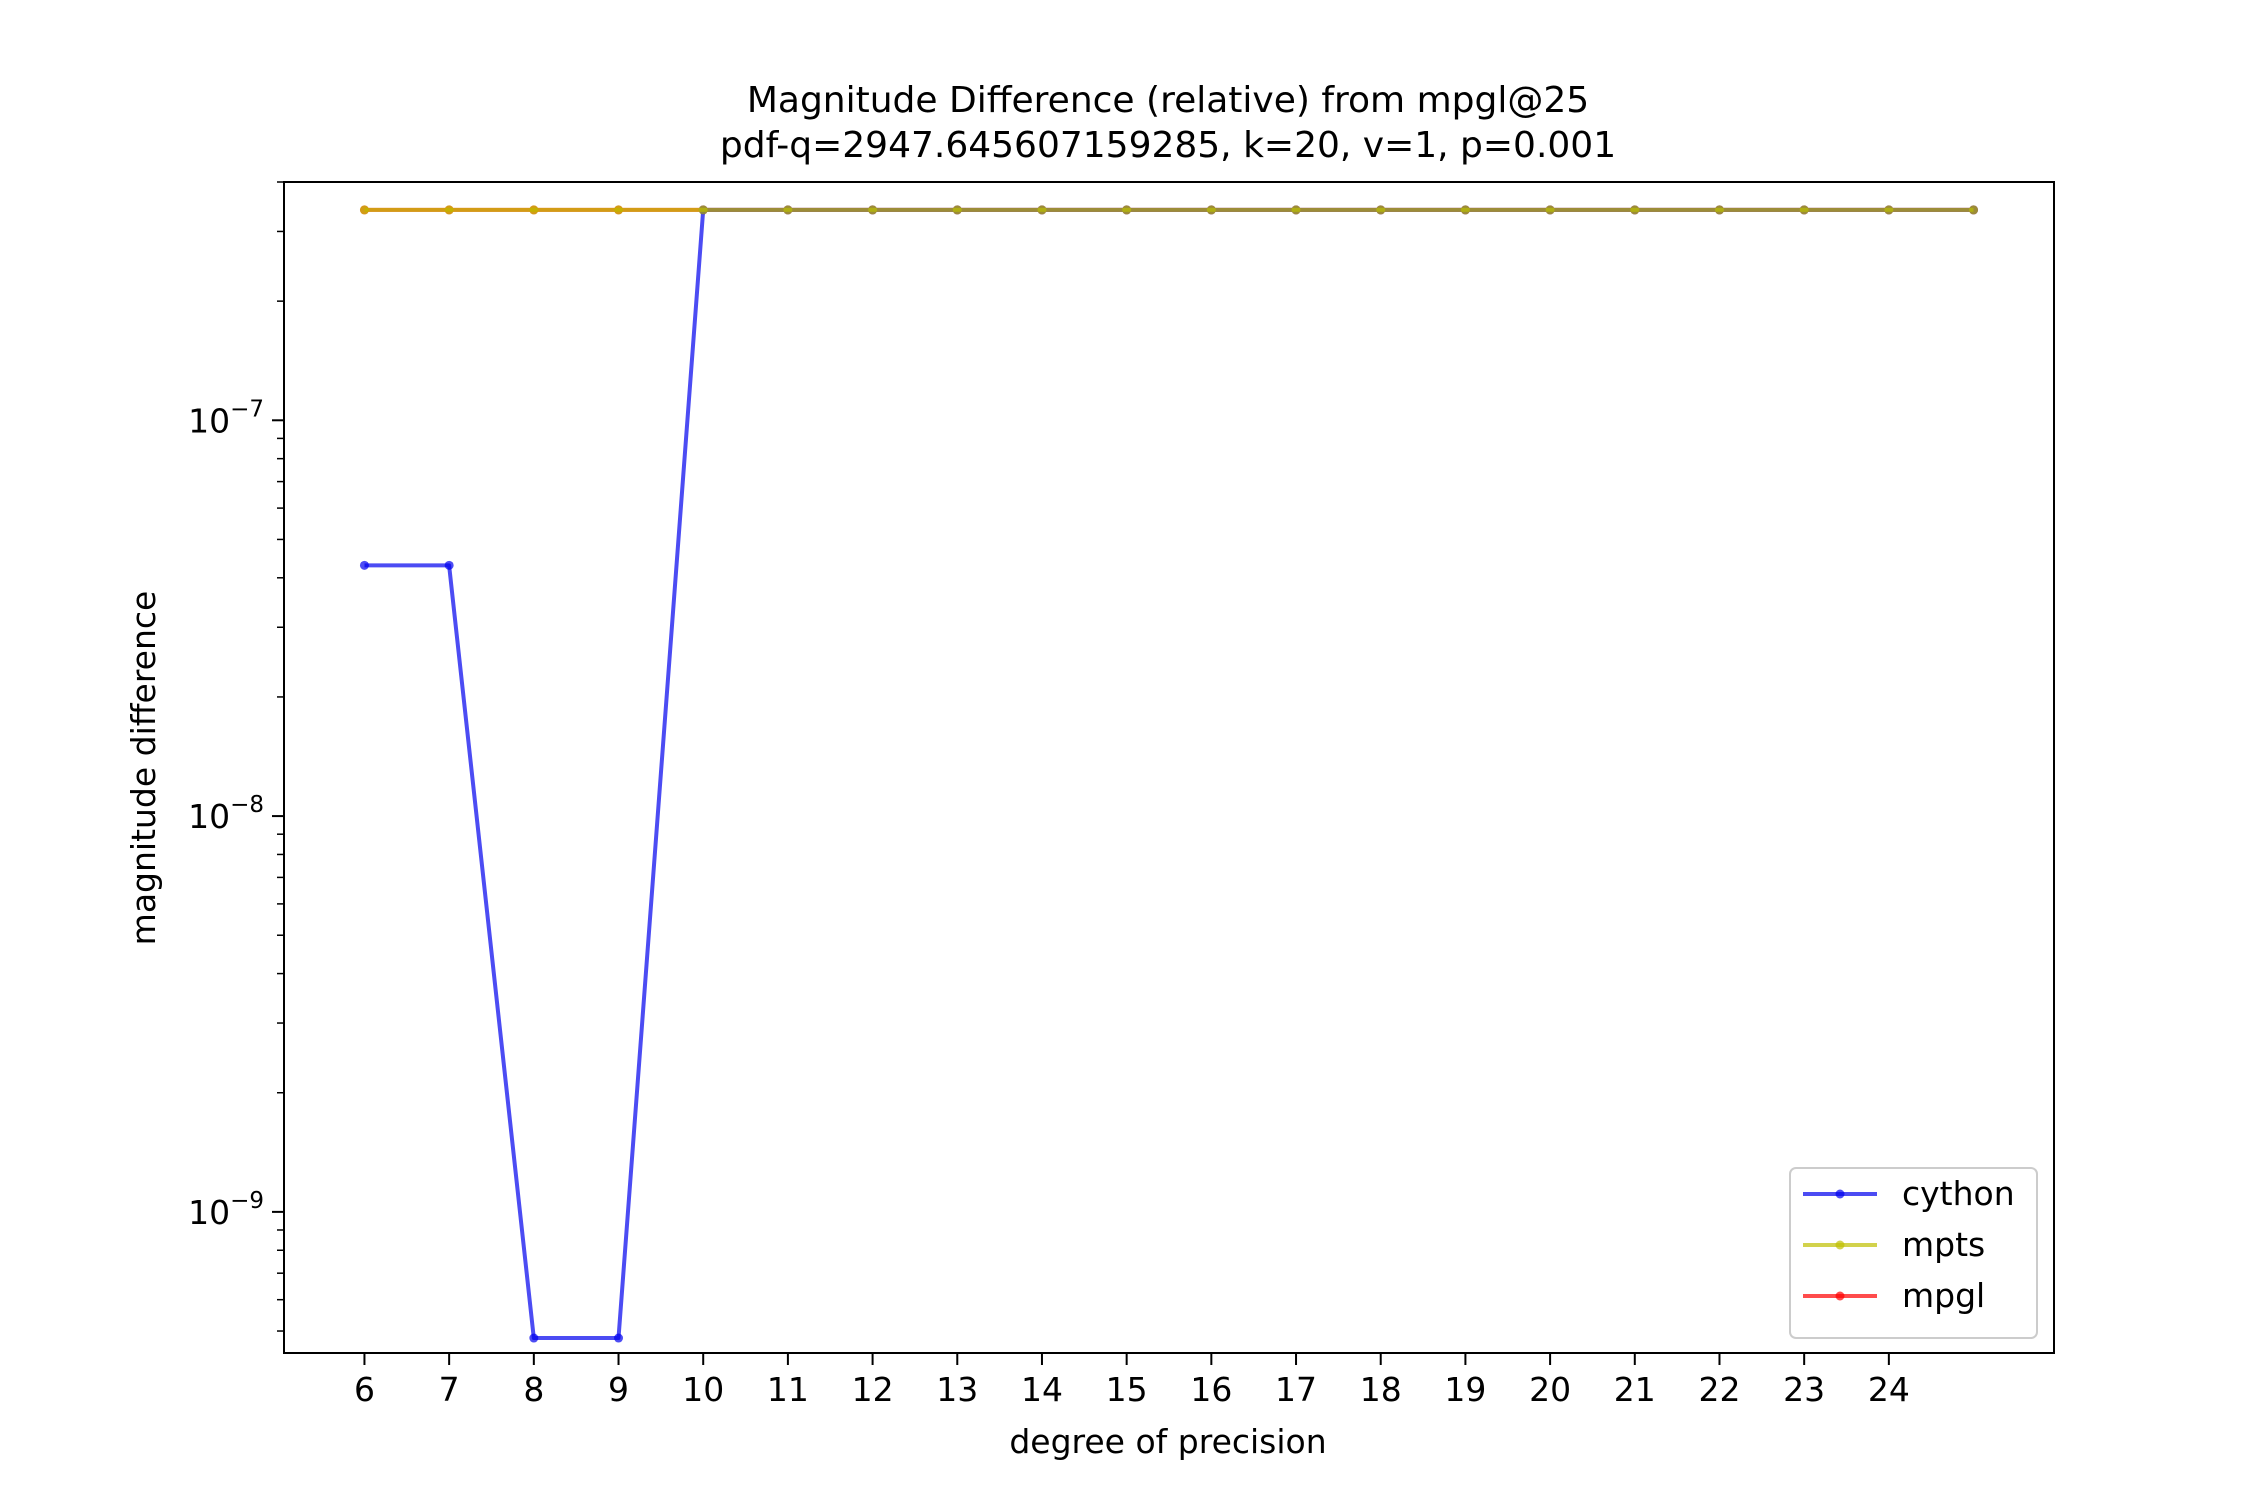  Describe the element at coordinates (1635, 1389) in the screenshot. I see `x-tick-label: 21` at that location.